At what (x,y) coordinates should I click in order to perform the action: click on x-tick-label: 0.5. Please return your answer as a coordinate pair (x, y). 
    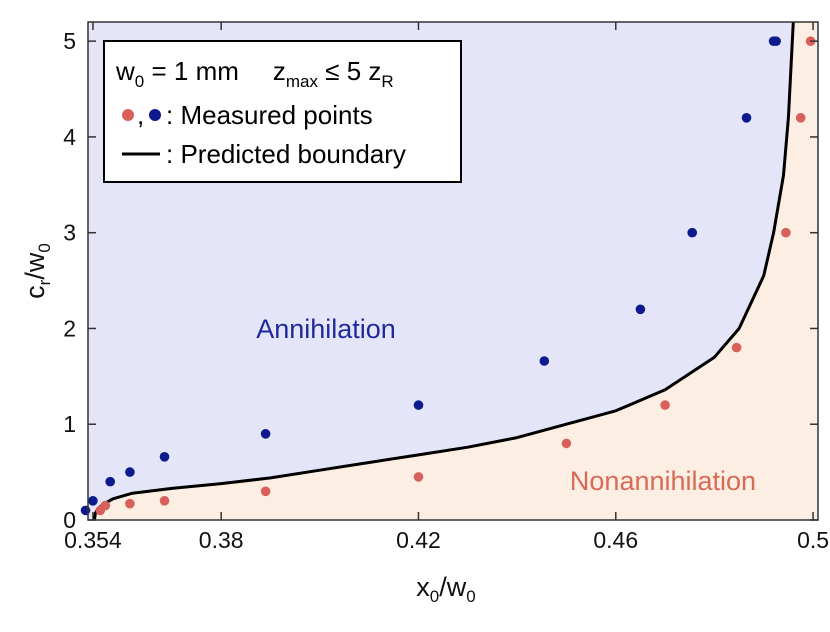
    Looking at the image, I should click on (813, 540).